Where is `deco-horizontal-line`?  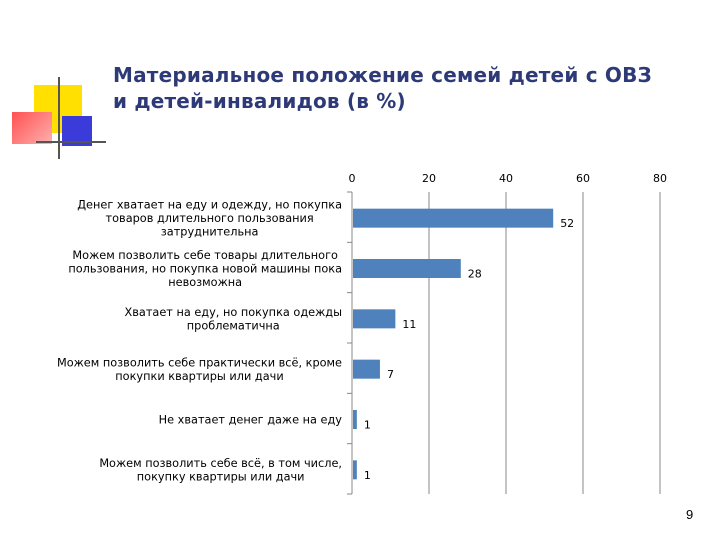 deco-horizontal-line is located at coordinates (71, 142).